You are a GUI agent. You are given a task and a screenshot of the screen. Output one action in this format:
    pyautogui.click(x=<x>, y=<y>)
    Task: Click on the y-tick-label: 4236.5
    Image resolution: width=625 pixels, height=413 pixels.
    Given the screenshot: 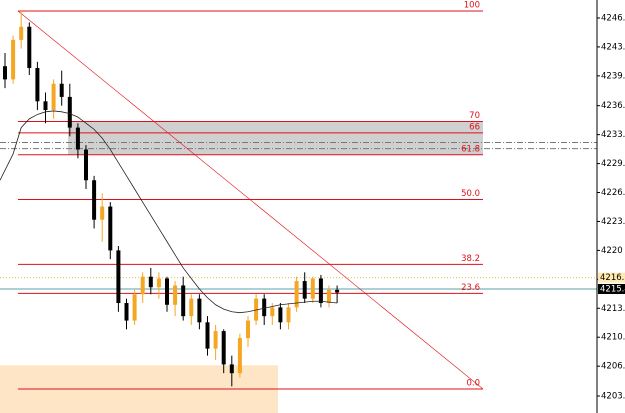 What is the action you would take?
    pyautogui.click(x=613, y=106)
    